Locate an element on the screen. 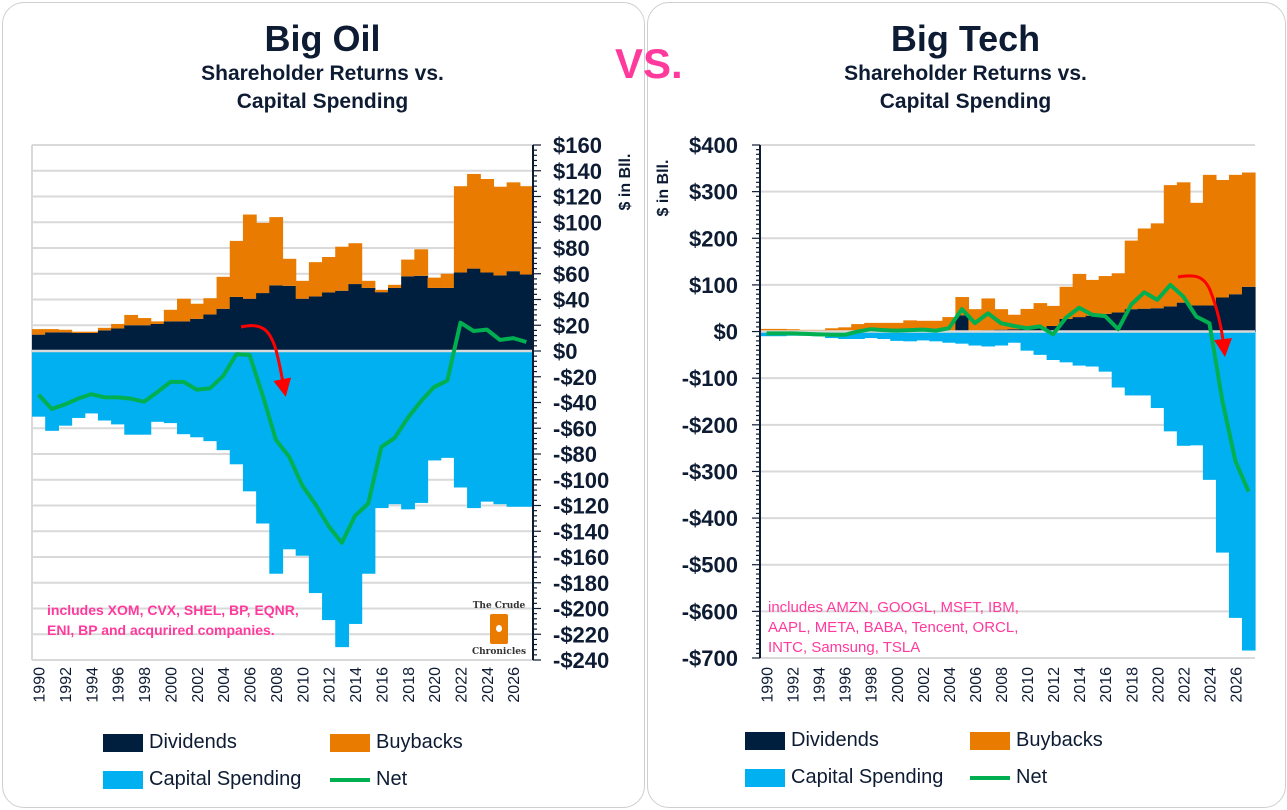  x-tick-label: 1990 is located at coordinates (40, 685).